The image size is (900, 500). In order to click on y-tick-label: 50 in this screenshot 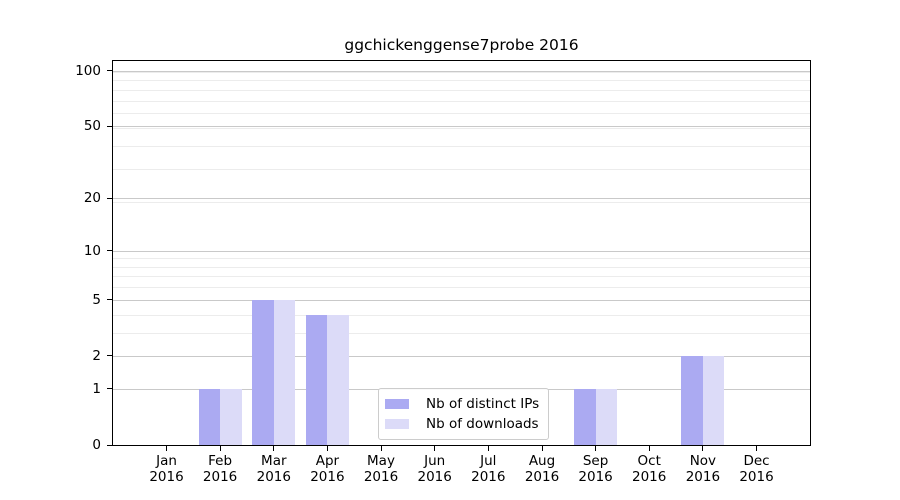, I will do `click(92, 126)`.